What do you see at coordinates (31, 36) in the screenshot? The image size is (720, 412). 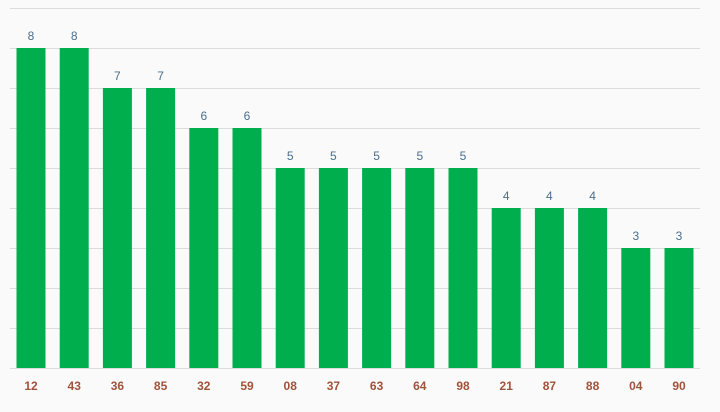 I see `value-label-12: 8` at bounding box center [31, 36].